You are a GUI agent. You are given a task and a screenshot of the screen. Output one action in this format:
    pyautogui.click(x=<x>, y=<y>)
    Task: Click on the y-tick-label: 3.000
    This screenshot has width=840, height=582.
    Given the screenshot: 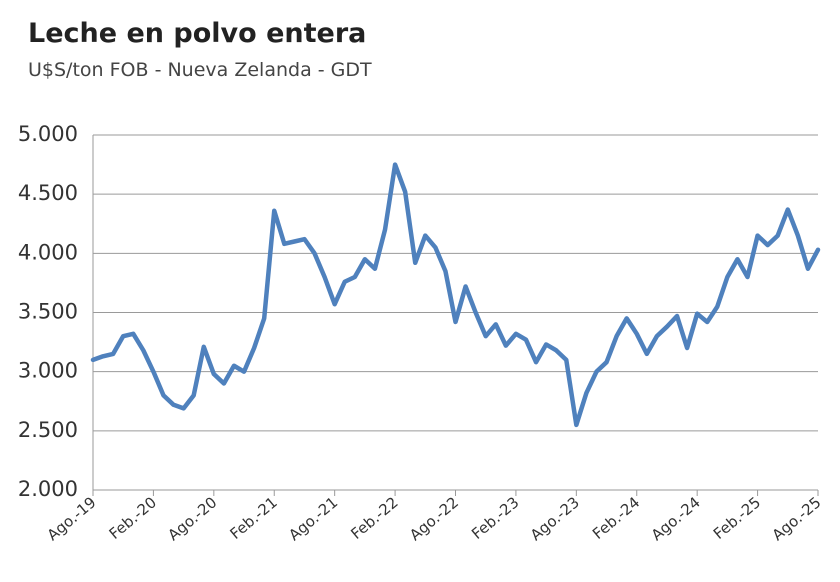 What is the action you would take?
    pyautogui.click(x=48, y=371)
    